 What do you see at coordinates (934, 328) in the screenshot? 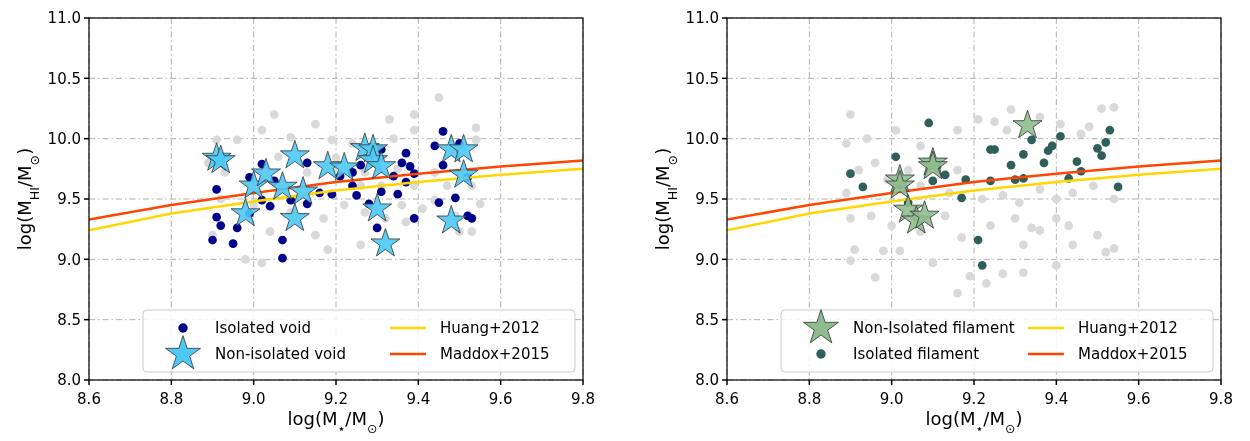
I see `legend-label: Non-Isolated filament` at bounding box center [934, 328].